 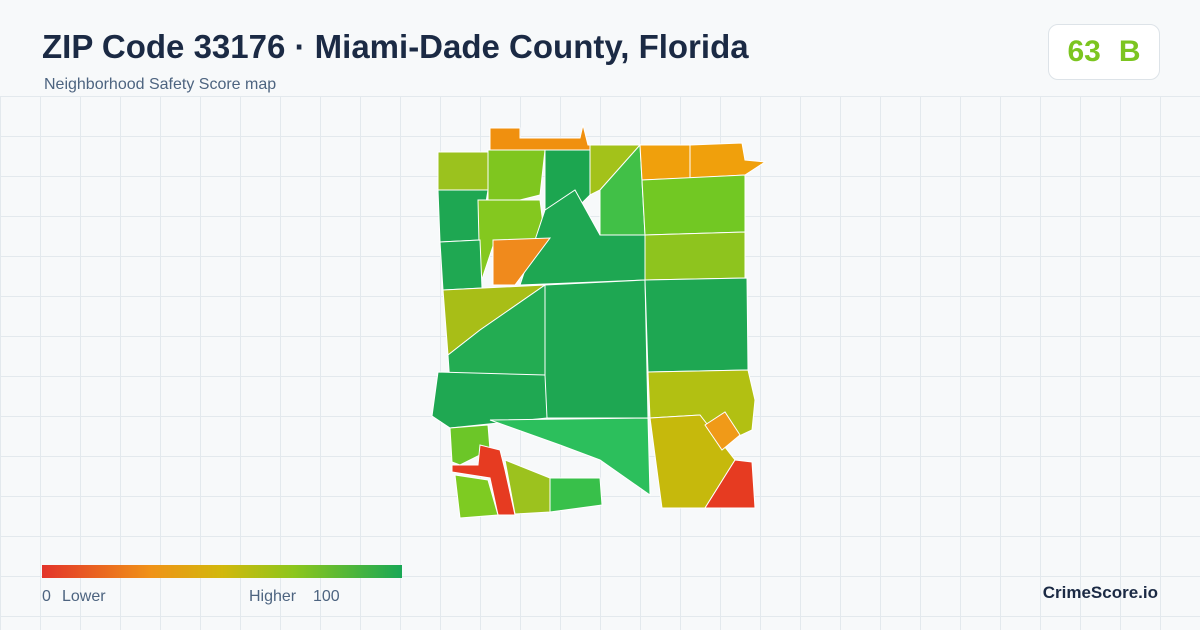 What do you see at coordinates (46, 596) in the screenshot?
I see `legend-min: 0` at bounding box center [46, 596].